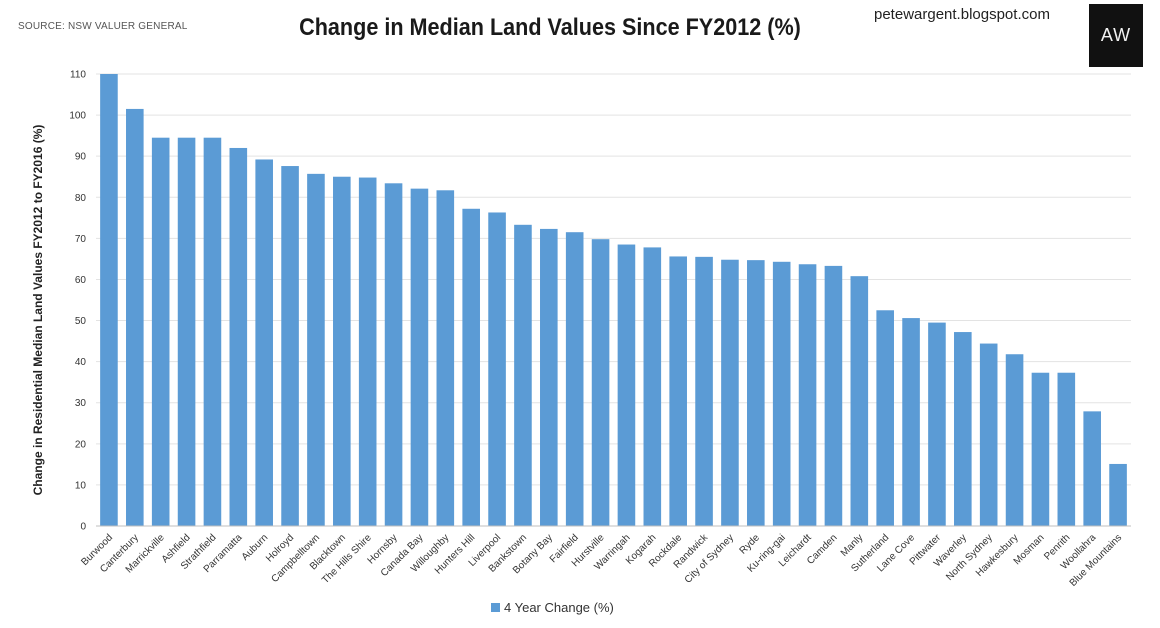 This screenshot has height=628, width=1160. I want to click on y-tick-label: 20, so click(81, 444).